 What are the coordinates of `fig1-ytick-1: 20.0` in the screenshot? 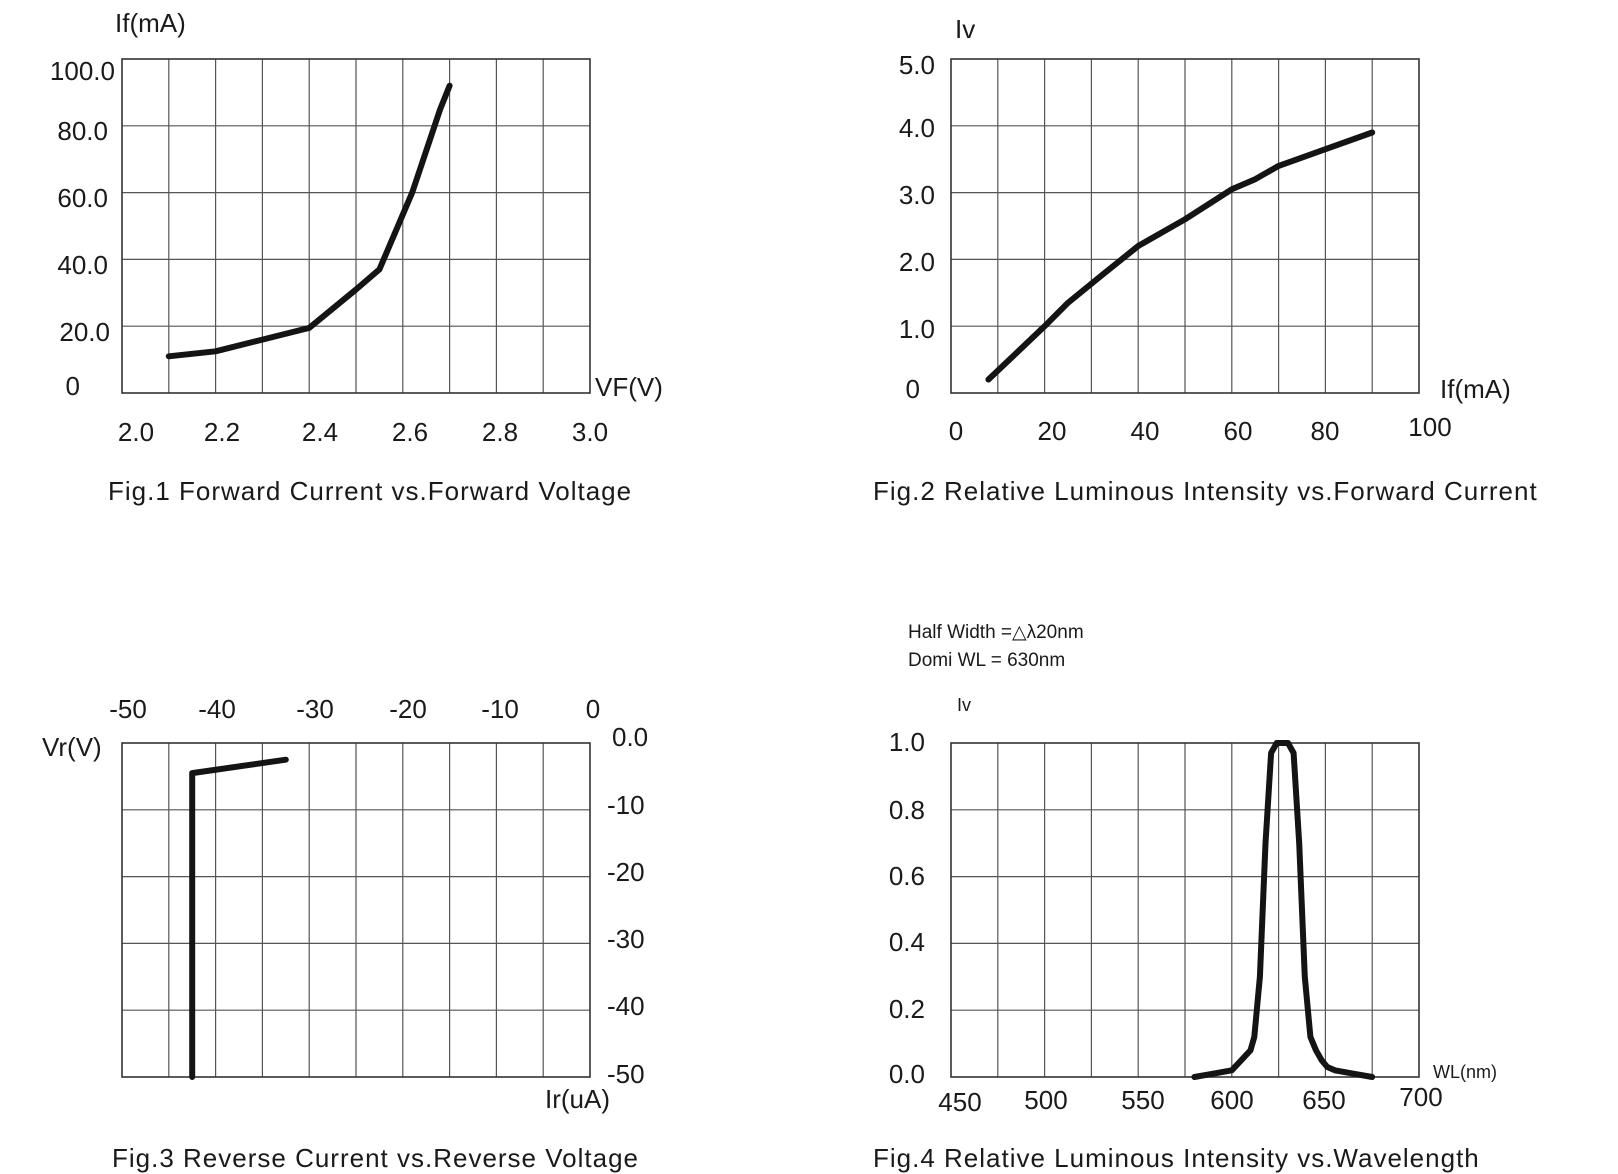 It's located at (84, 332).